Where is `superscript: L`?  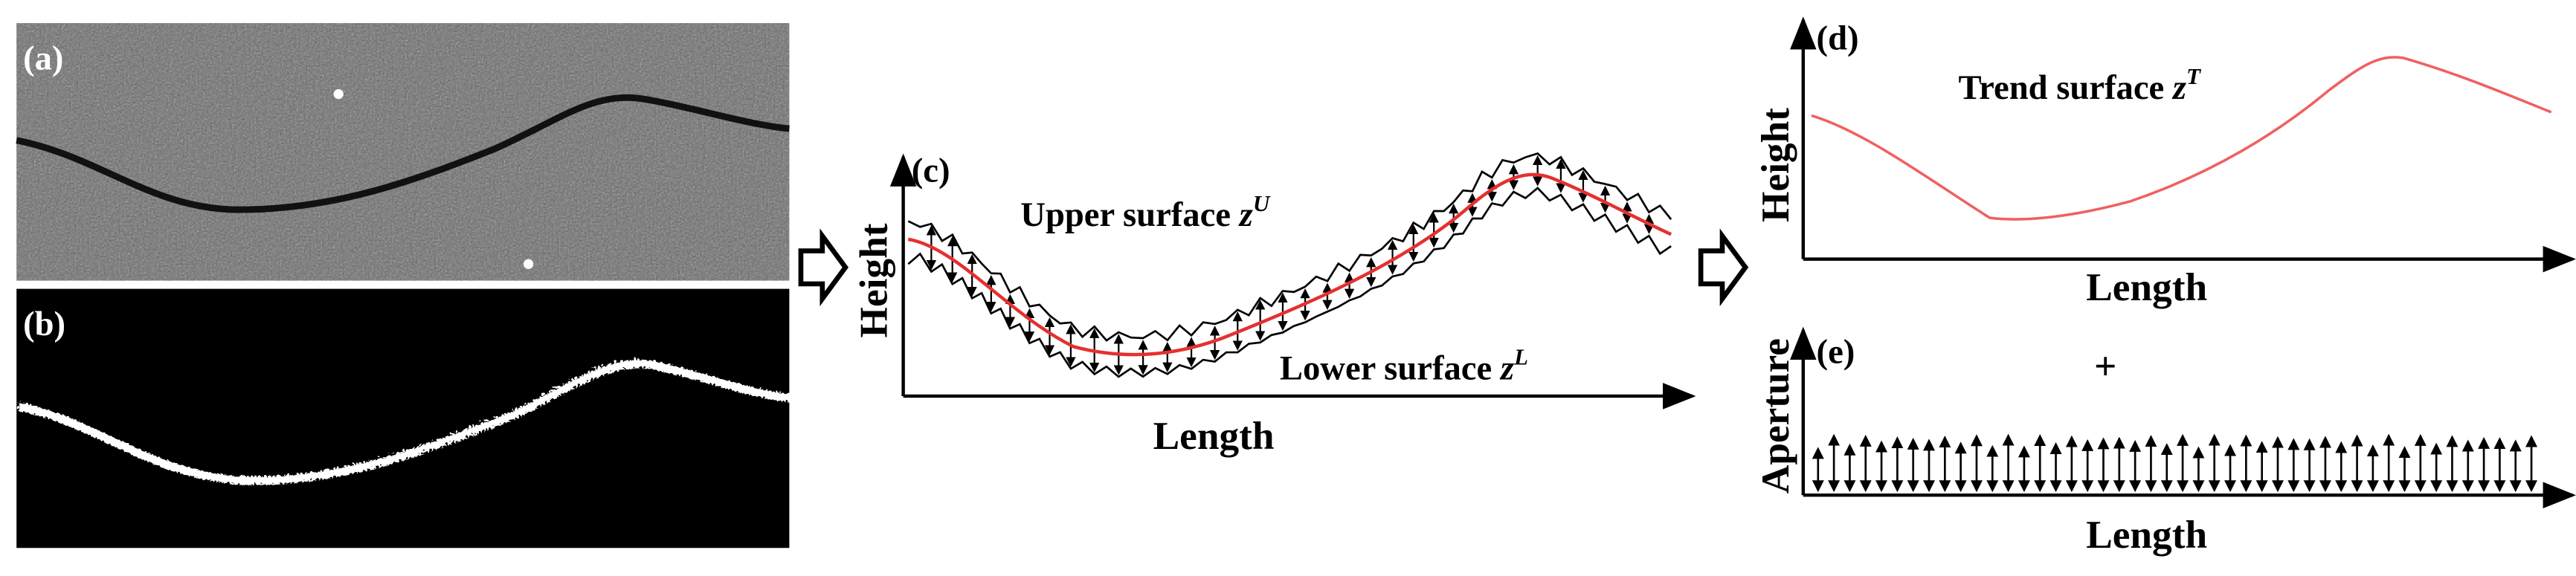 superscript: L is located at coordinates (1520, 357).